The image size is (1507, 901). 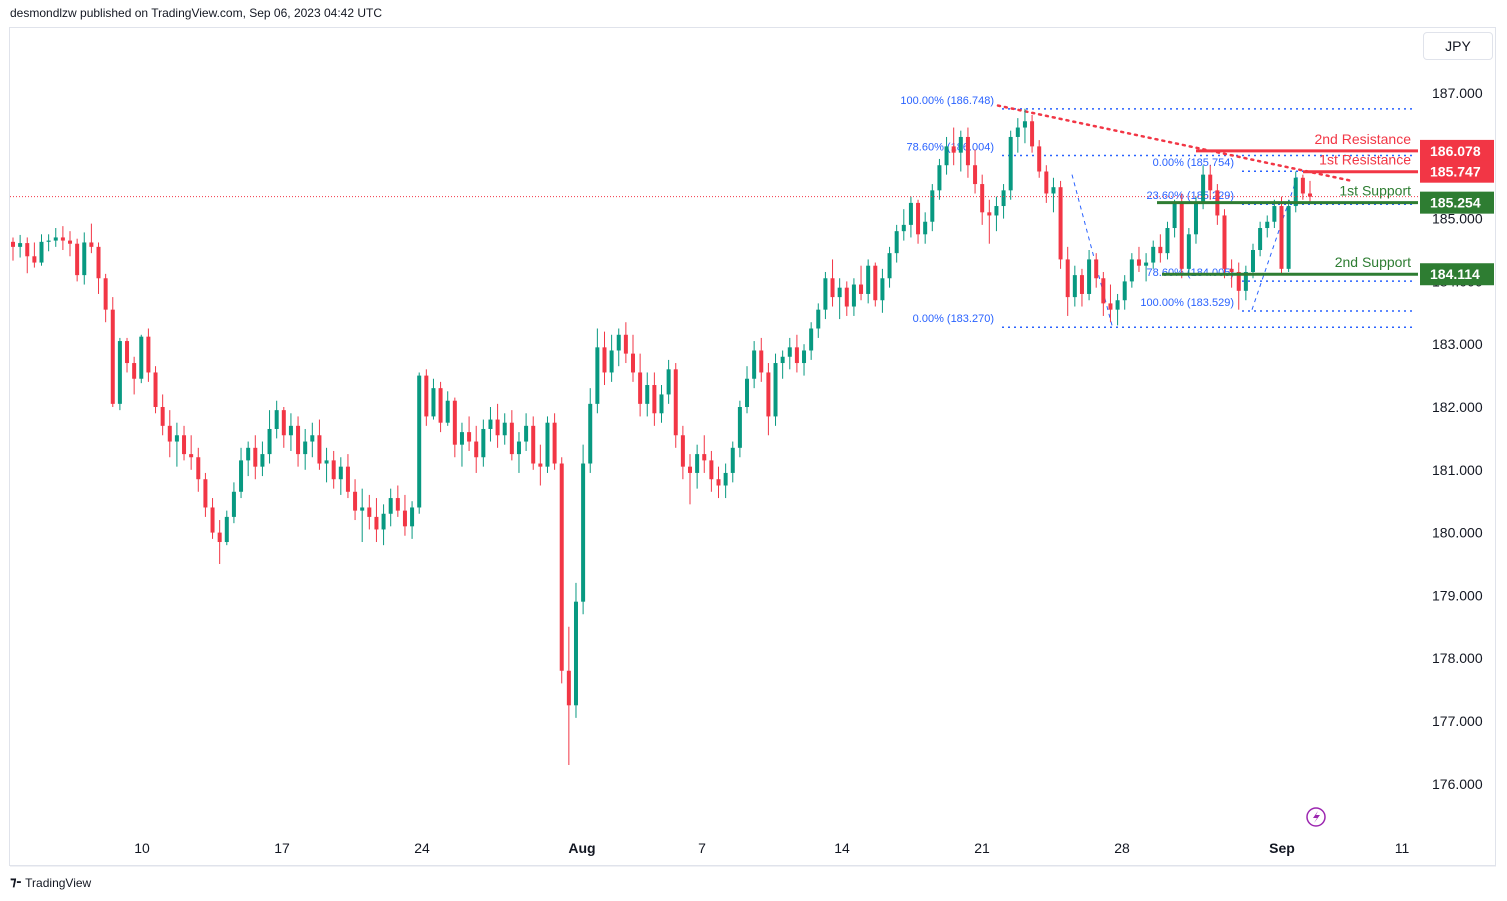 I want to click on fib-level-label: 78.60% (186.004), so click(x=950, y=148).